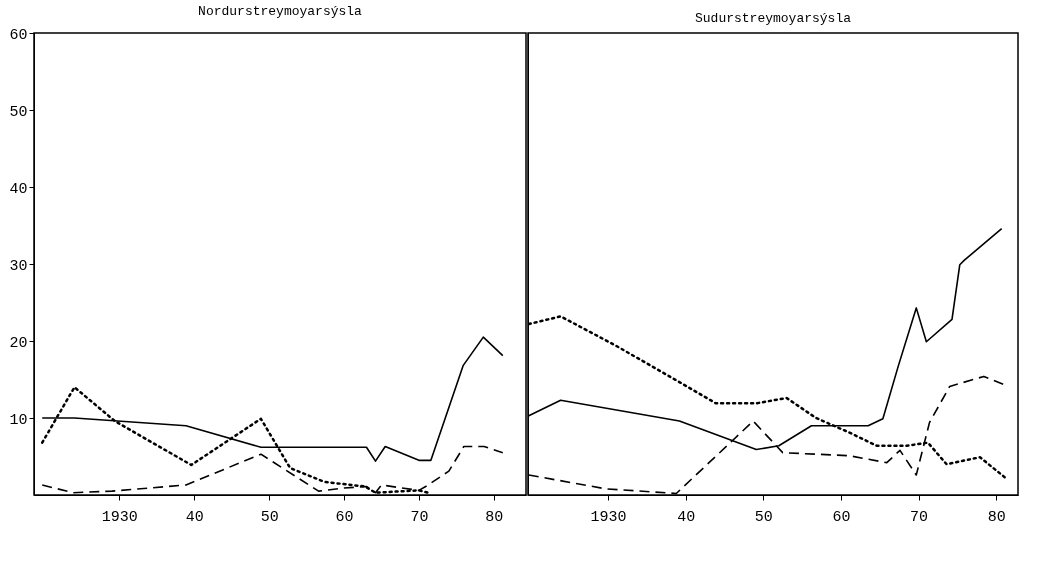 The height and width of the screenshot is (578, 1044). What do you see at coordinates (773, 18) in the screenshot?
I see `chart-title: Sudurstreymoyarsýsla` at bounding box center [773, 18].